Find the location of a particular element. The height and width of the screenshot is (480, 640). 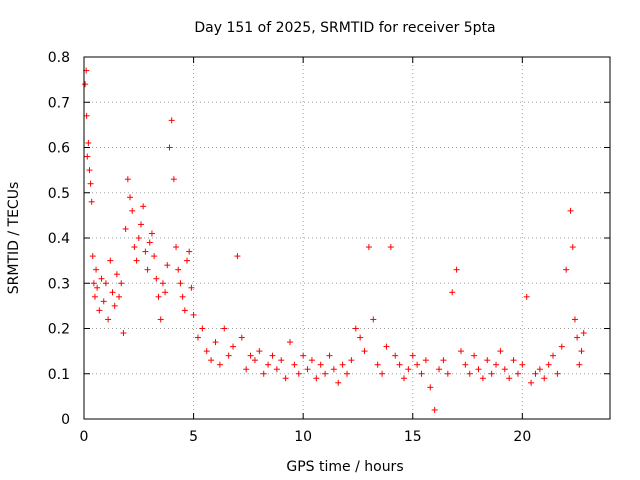

x-tick-label: 5 is located at coordinates (193, 437).